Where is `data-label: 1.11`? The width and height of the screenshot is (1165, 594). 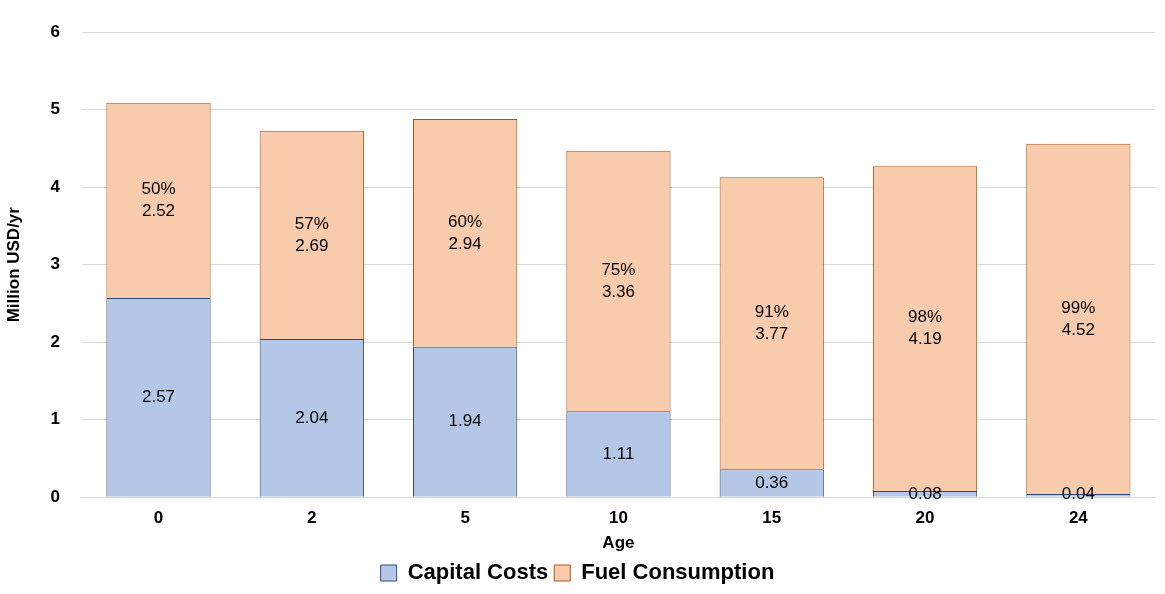 data-label: 1.11 is located at coordinates (618, 453).